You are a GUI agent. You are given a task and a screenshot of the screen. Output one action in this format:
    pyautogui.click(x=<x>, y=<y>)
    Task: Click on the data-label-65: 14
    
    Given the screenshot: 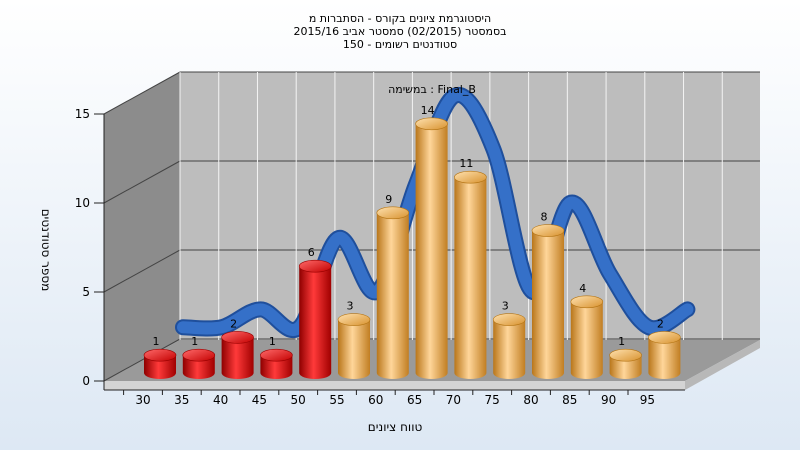 What is the action you would take?
    pyautogui.click(x=428, y=110)
    